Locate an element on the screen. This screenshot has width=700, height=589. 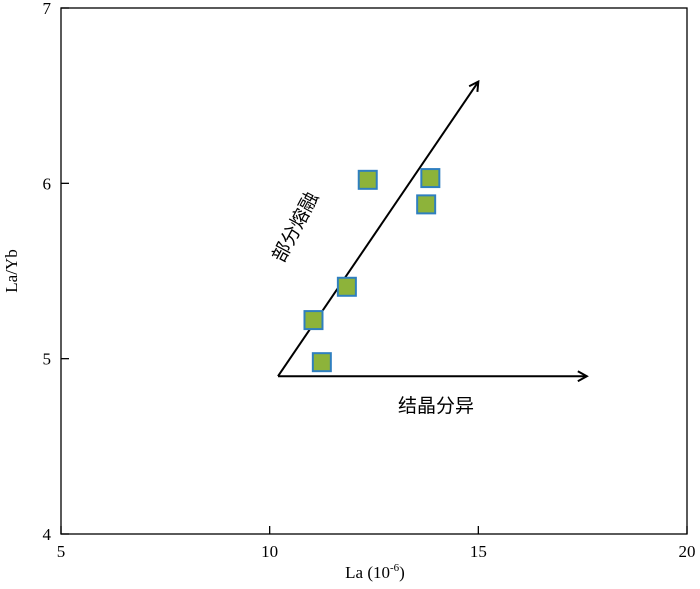
x-axis-title-sup: -6 is located at coordinates (395, 568).